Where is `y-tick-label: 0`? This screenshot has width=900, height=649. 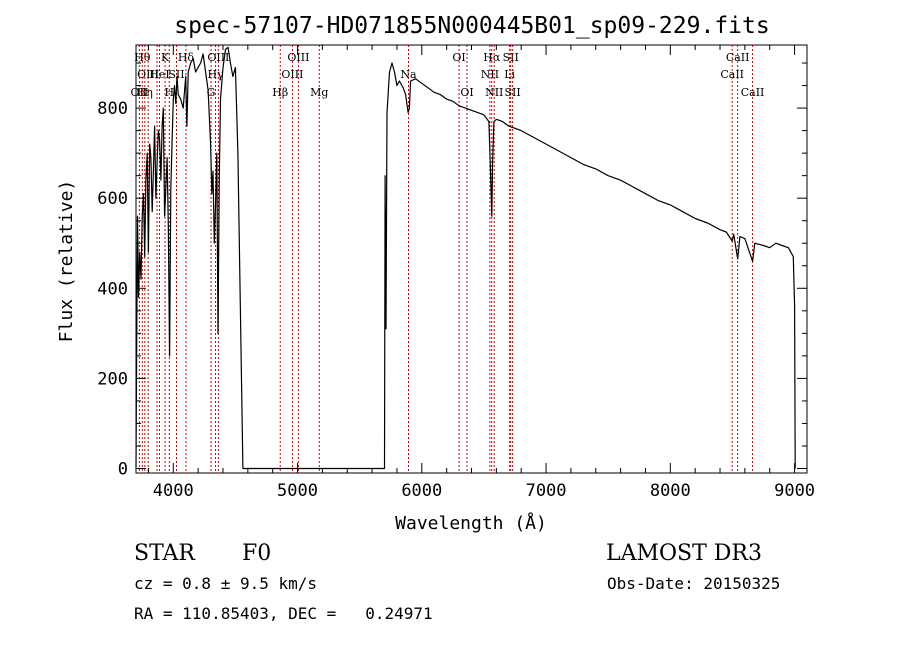
y-tick-label: 0 is located at coordinates (123, 469).